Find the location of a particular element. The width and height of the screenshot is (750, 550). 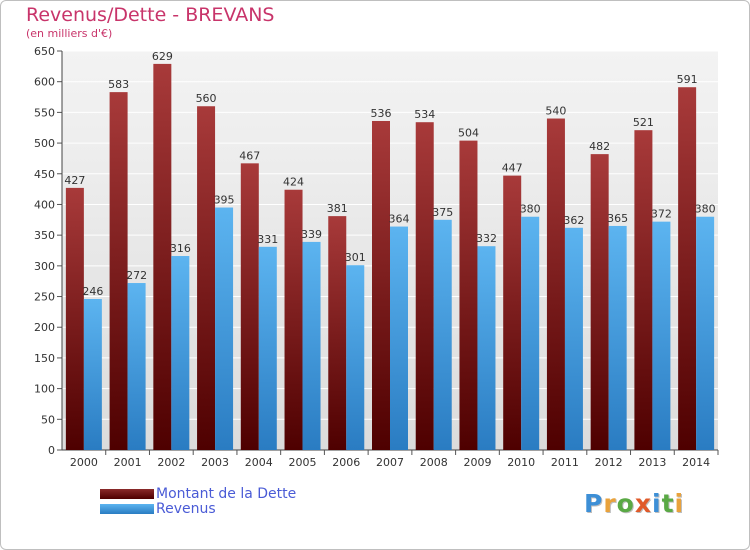

logo-letter: o is located at coordinates (625, 503).